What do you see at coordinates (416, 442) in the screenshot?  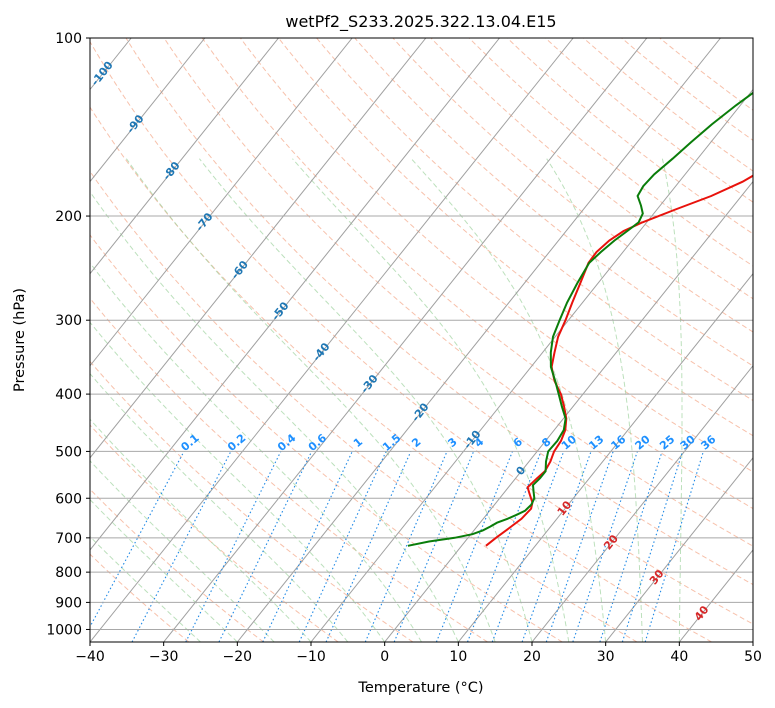 I see `mixing-ratio-label: 2` at bounding box center [416, 442].